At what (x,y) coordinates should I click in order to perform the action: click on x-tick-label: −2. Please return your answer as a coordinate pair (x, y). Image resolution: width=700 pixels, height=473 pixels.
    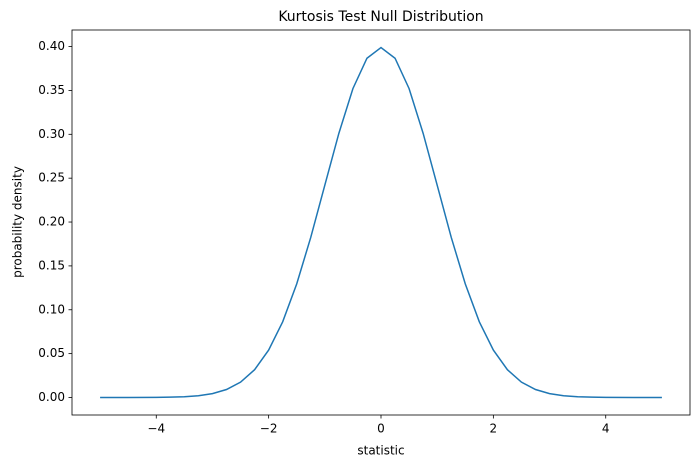
    Looking at the image, I should click on (269, 429).